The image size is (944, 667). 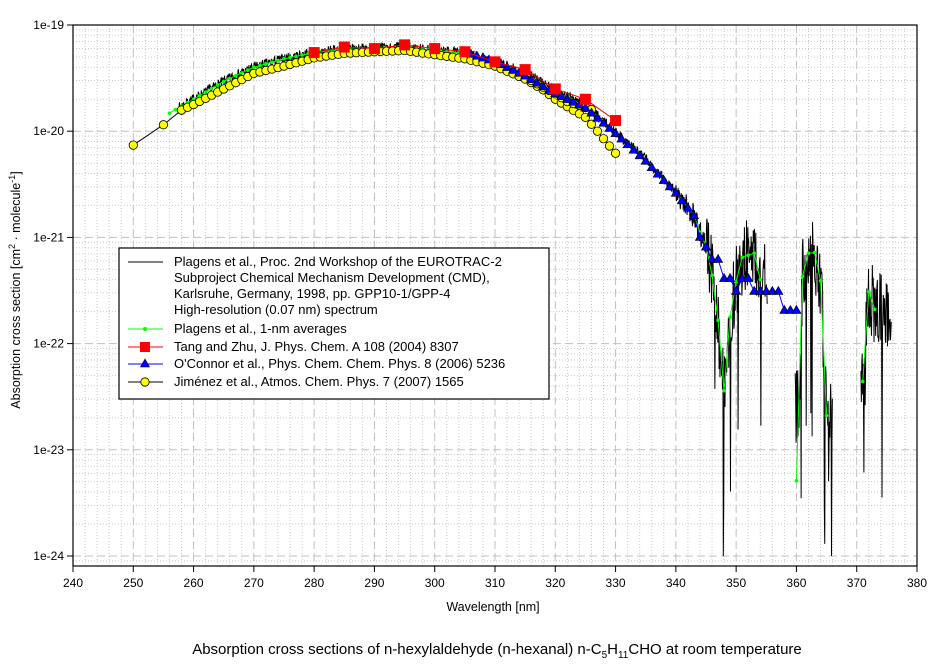 What do you see at coordinates (605, 655) in the screenshot?
I see `caption-sub: 5` at bounding box center [605, 655].